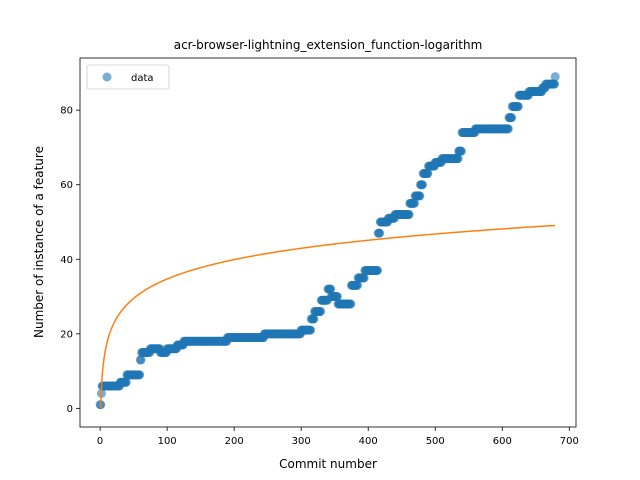  What do you see at coordinates (142, 78) in the screenshot?
I see `legend-label-data: data` at bounding box center [142, 78].